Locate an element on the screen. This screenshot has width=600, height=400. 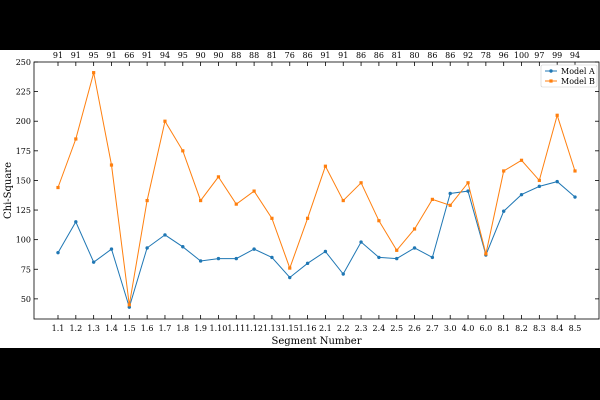
top-axis-label: 90 is located at coordinates (201, 55).